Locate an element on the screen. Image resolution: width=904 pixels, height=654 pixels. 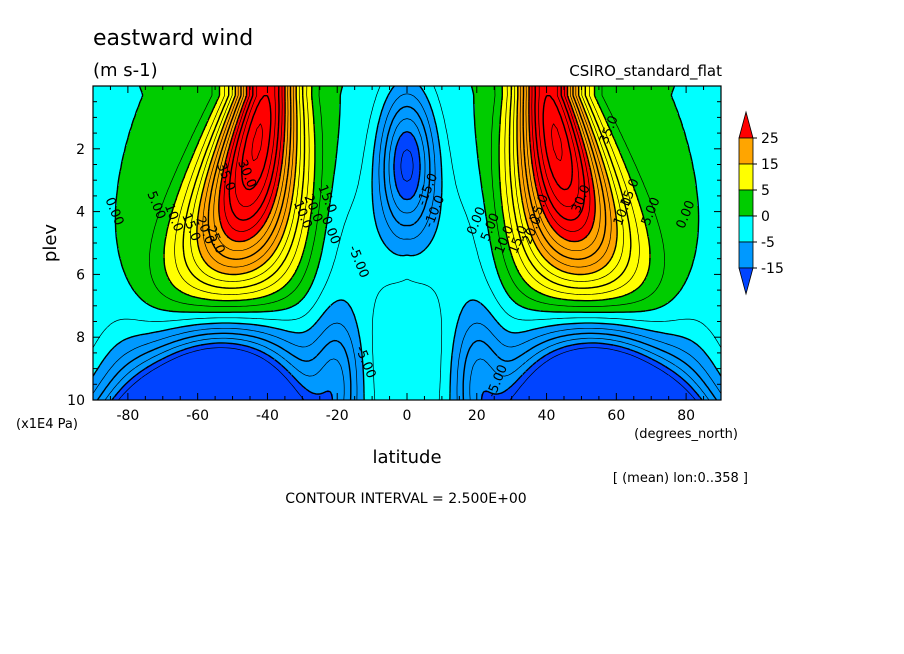
colorbar-swatch is located at coordinates (746, 229).